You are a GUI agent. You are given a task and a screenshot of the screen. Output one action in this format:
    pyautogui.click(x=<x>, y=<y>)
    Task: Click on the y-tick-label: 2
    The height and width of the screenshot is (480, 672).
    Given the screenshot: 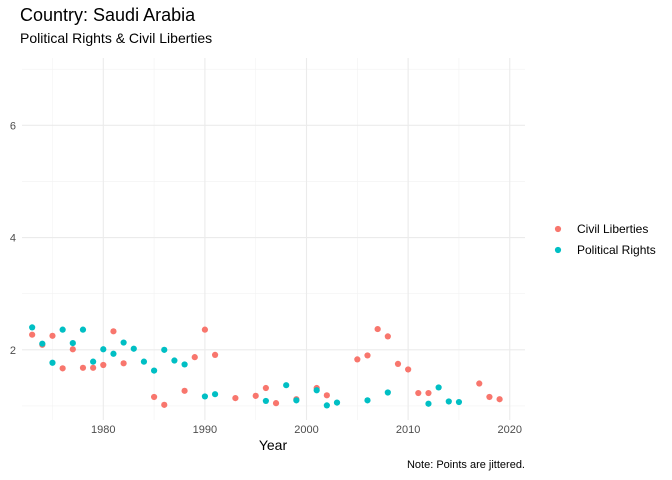 What is the action you would take?
    pyautogui.click(x=13, y=351)
    